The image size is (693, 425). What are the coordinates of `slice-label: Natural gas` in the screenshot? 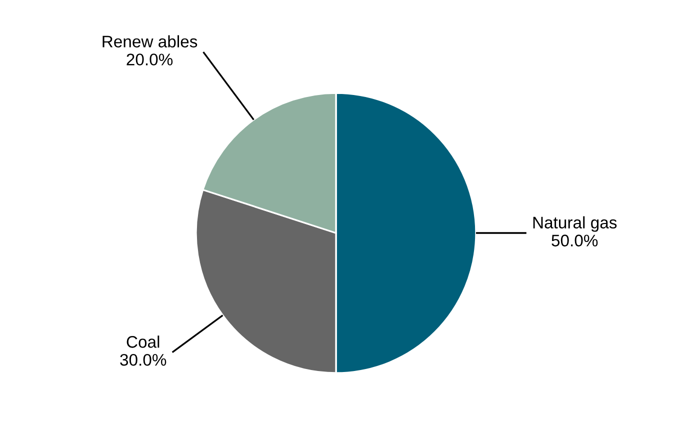 It's located at (575, 224).